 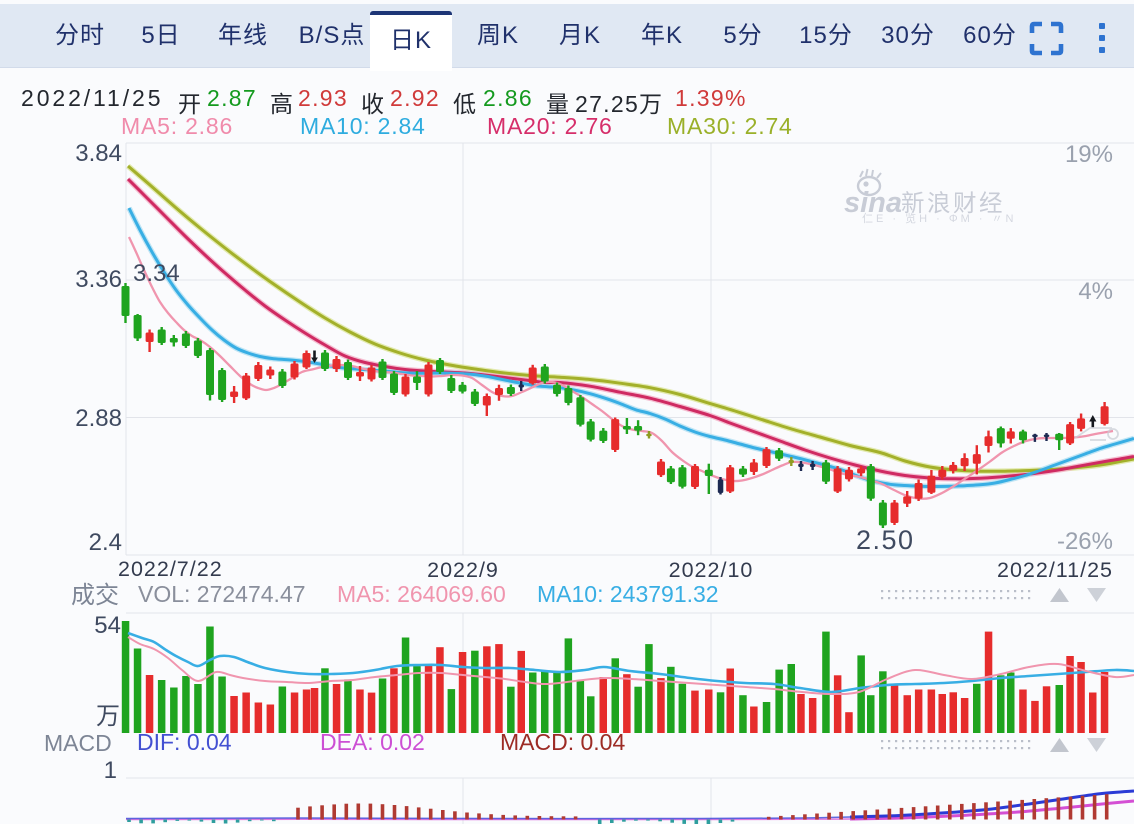 I want to click on svg-text: 4%, so click(x=1095, y=291).